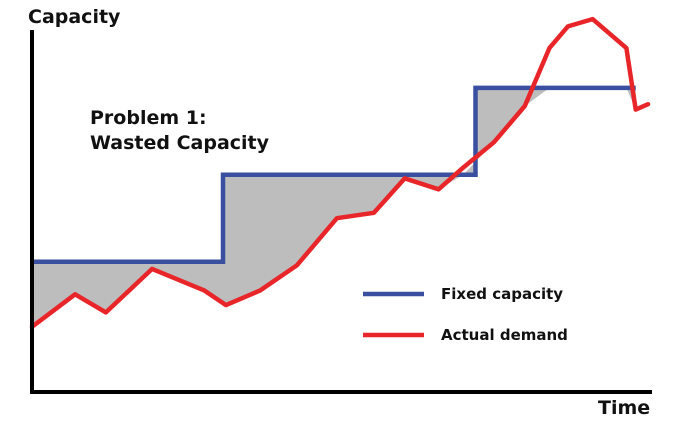 This screenshot has height=422, width=685. What do you see at coordinates (504, 335) in the screenshot?
I see `legend-label-actual-demand: Actual demand` at bounding box center [504, 335].